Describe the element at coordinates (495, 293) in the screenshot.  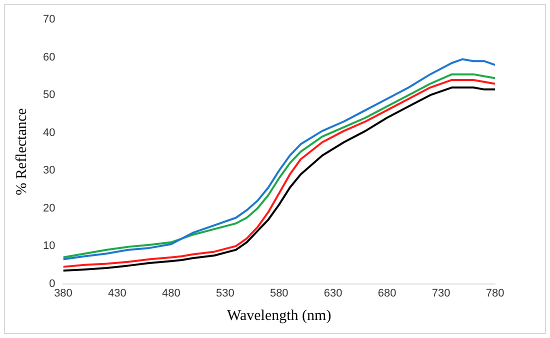
I see `x-tick-label: 780` at that location.